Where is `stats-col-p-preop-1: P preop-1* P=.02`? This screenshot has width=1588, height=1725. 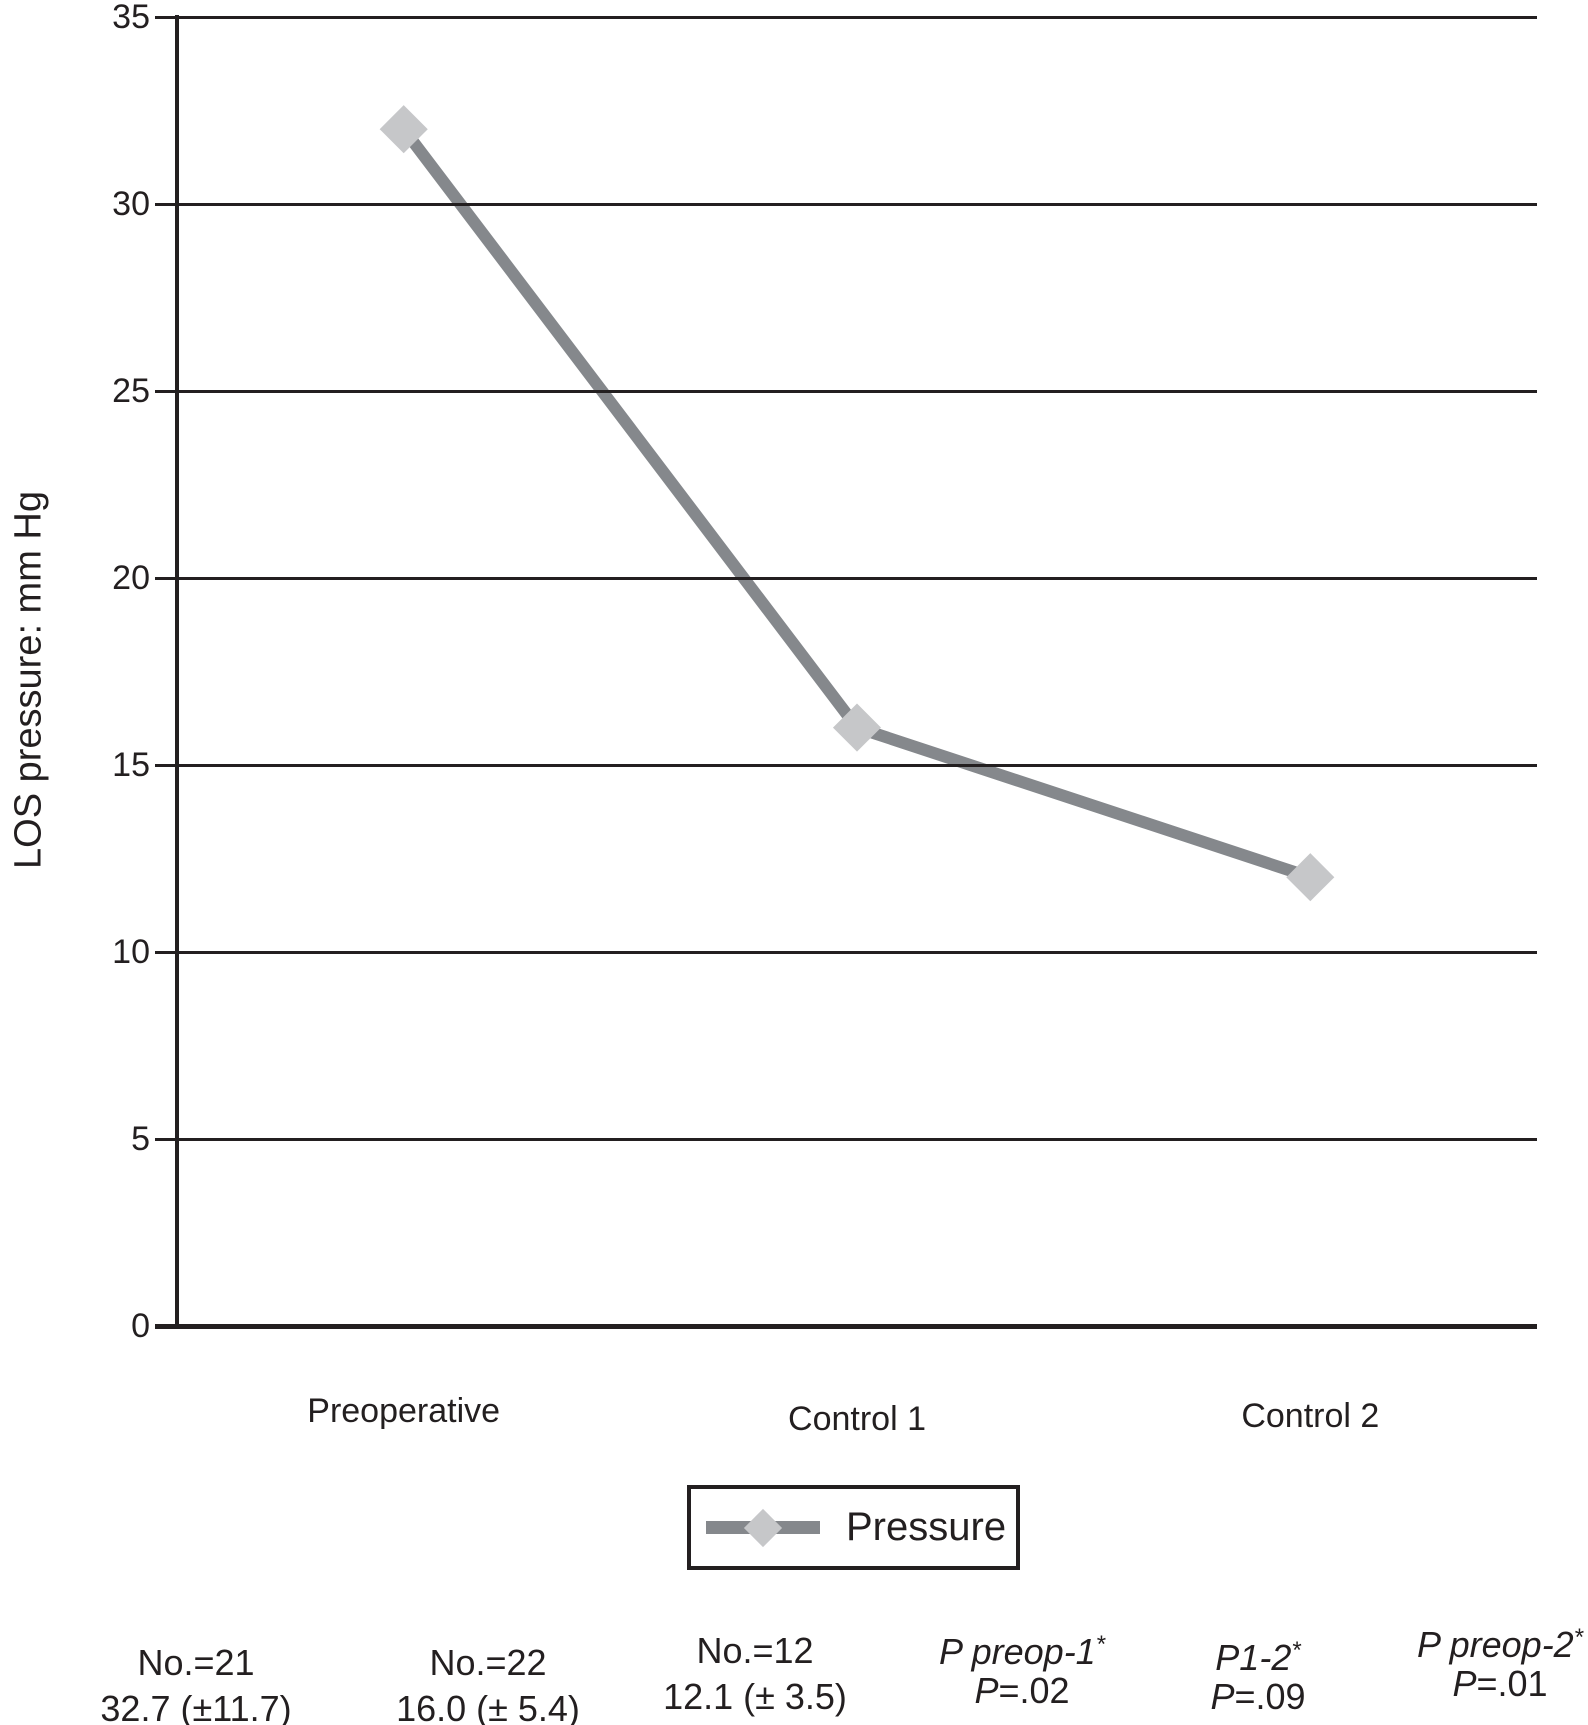 stats-col-p-preop-1: P preop-1* P=.02 is located at coordinates (1022, 1668).